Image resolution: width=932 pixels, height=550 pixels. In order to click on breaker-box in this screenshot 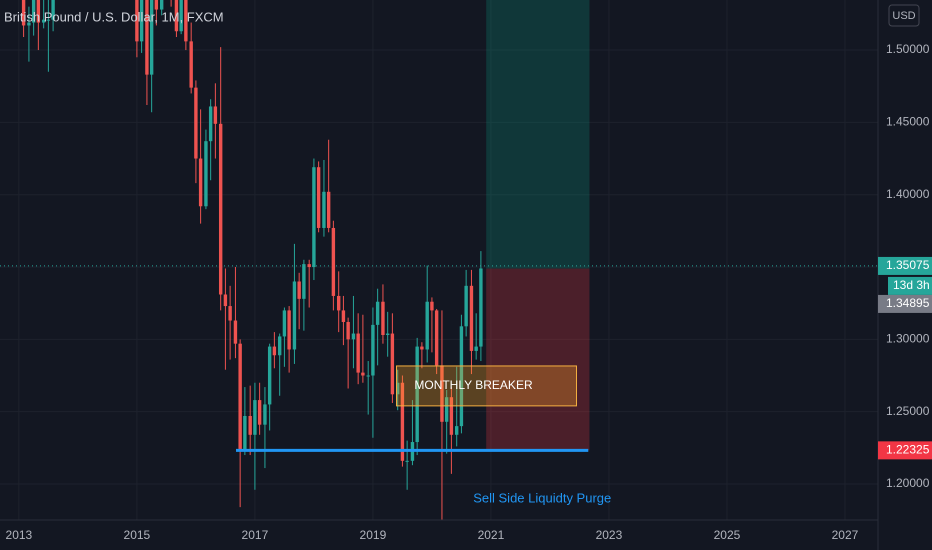, I will do `click(486, 386)`.